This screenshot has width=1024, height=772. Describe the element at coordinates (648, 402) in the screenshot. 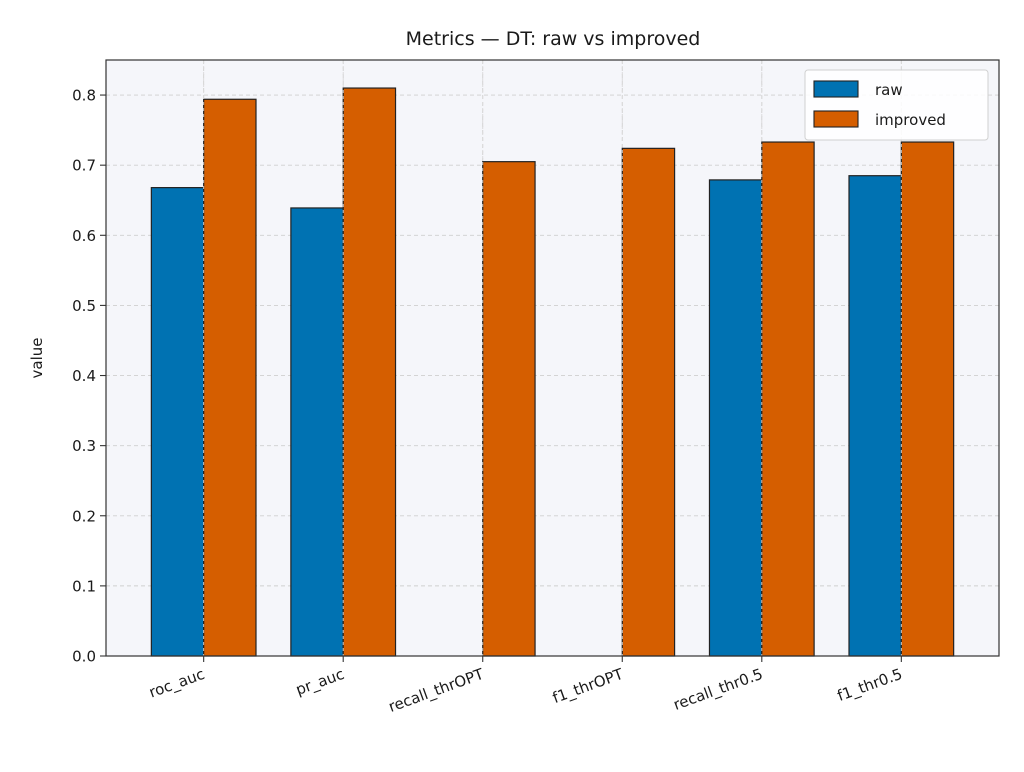

I see `bar-improved-f1_thrOPT` at that location.